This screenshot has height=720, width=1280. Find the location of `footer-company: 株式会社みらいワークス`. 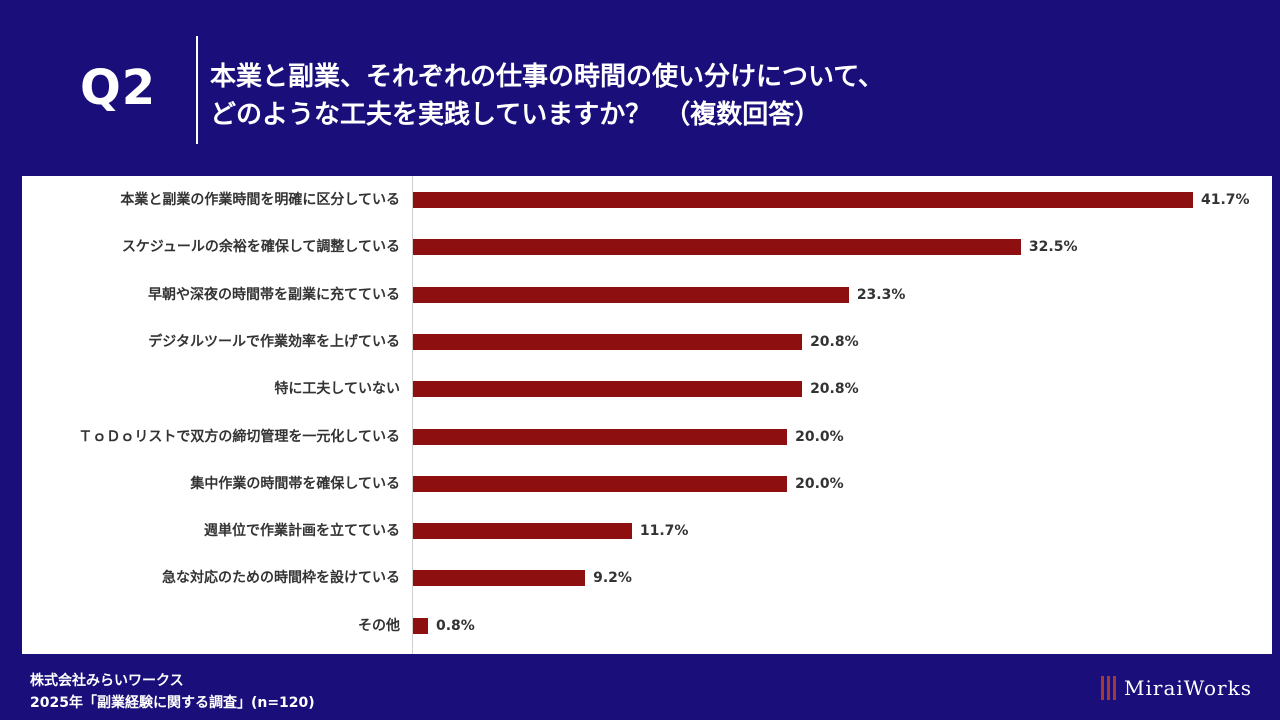

footer-company: 株式会社みらいワークス is located at coordinates (107, 681).